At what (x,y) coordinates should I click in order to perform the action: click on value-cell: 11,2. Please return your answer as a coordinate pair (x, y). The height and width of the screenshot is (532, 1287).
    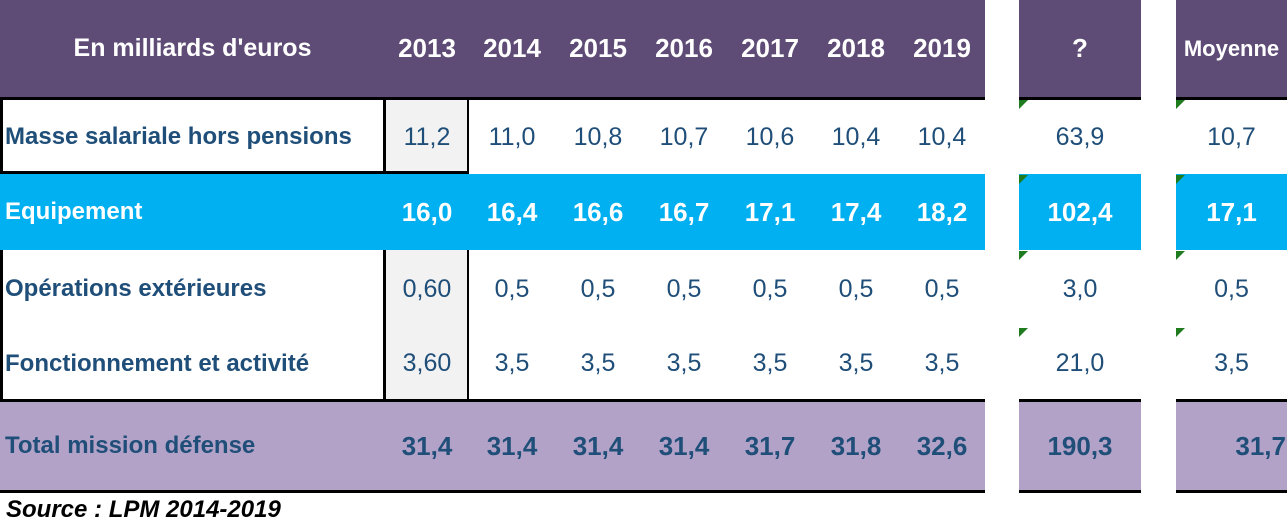
    Looking at the image, I should click on (427, 136).